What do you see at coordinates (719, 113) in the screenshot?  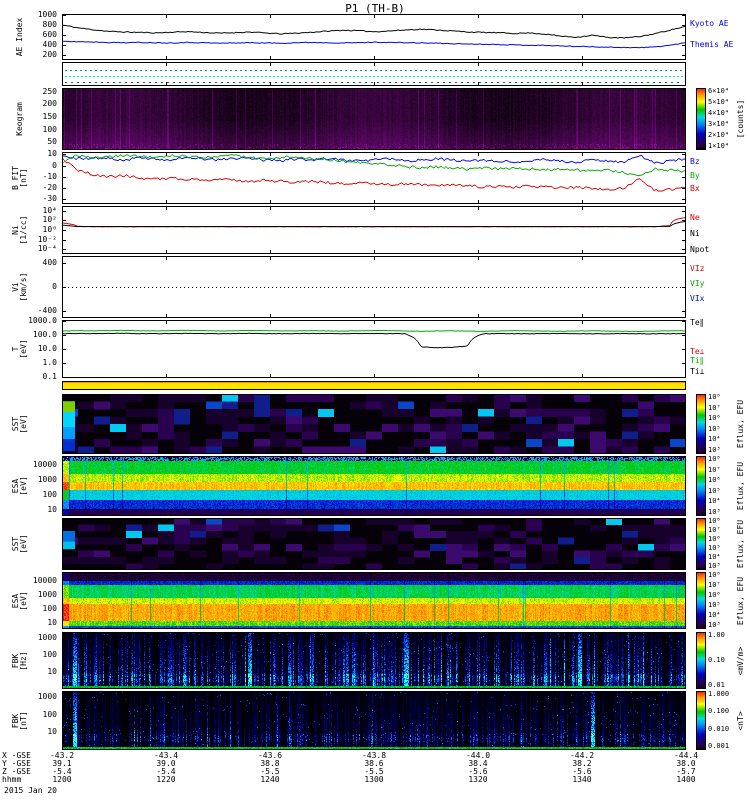 I see `colorbar-tick: 4×10⁴` at bounding box center [719, 113].